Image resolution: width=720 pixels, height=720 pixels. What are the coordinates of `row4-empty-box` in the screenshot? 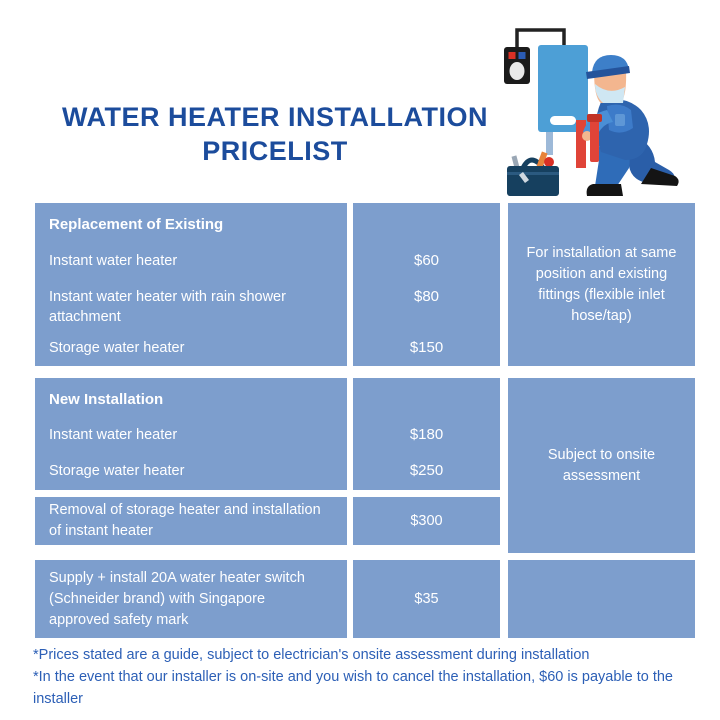 It's located at (601, 599).